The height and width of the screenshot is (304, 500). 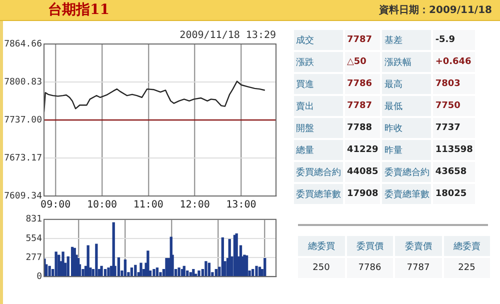 What do you see at coordinates (318, 128) in the screenshot?
I see `text: 開盤` at bounding box center [318, 128].